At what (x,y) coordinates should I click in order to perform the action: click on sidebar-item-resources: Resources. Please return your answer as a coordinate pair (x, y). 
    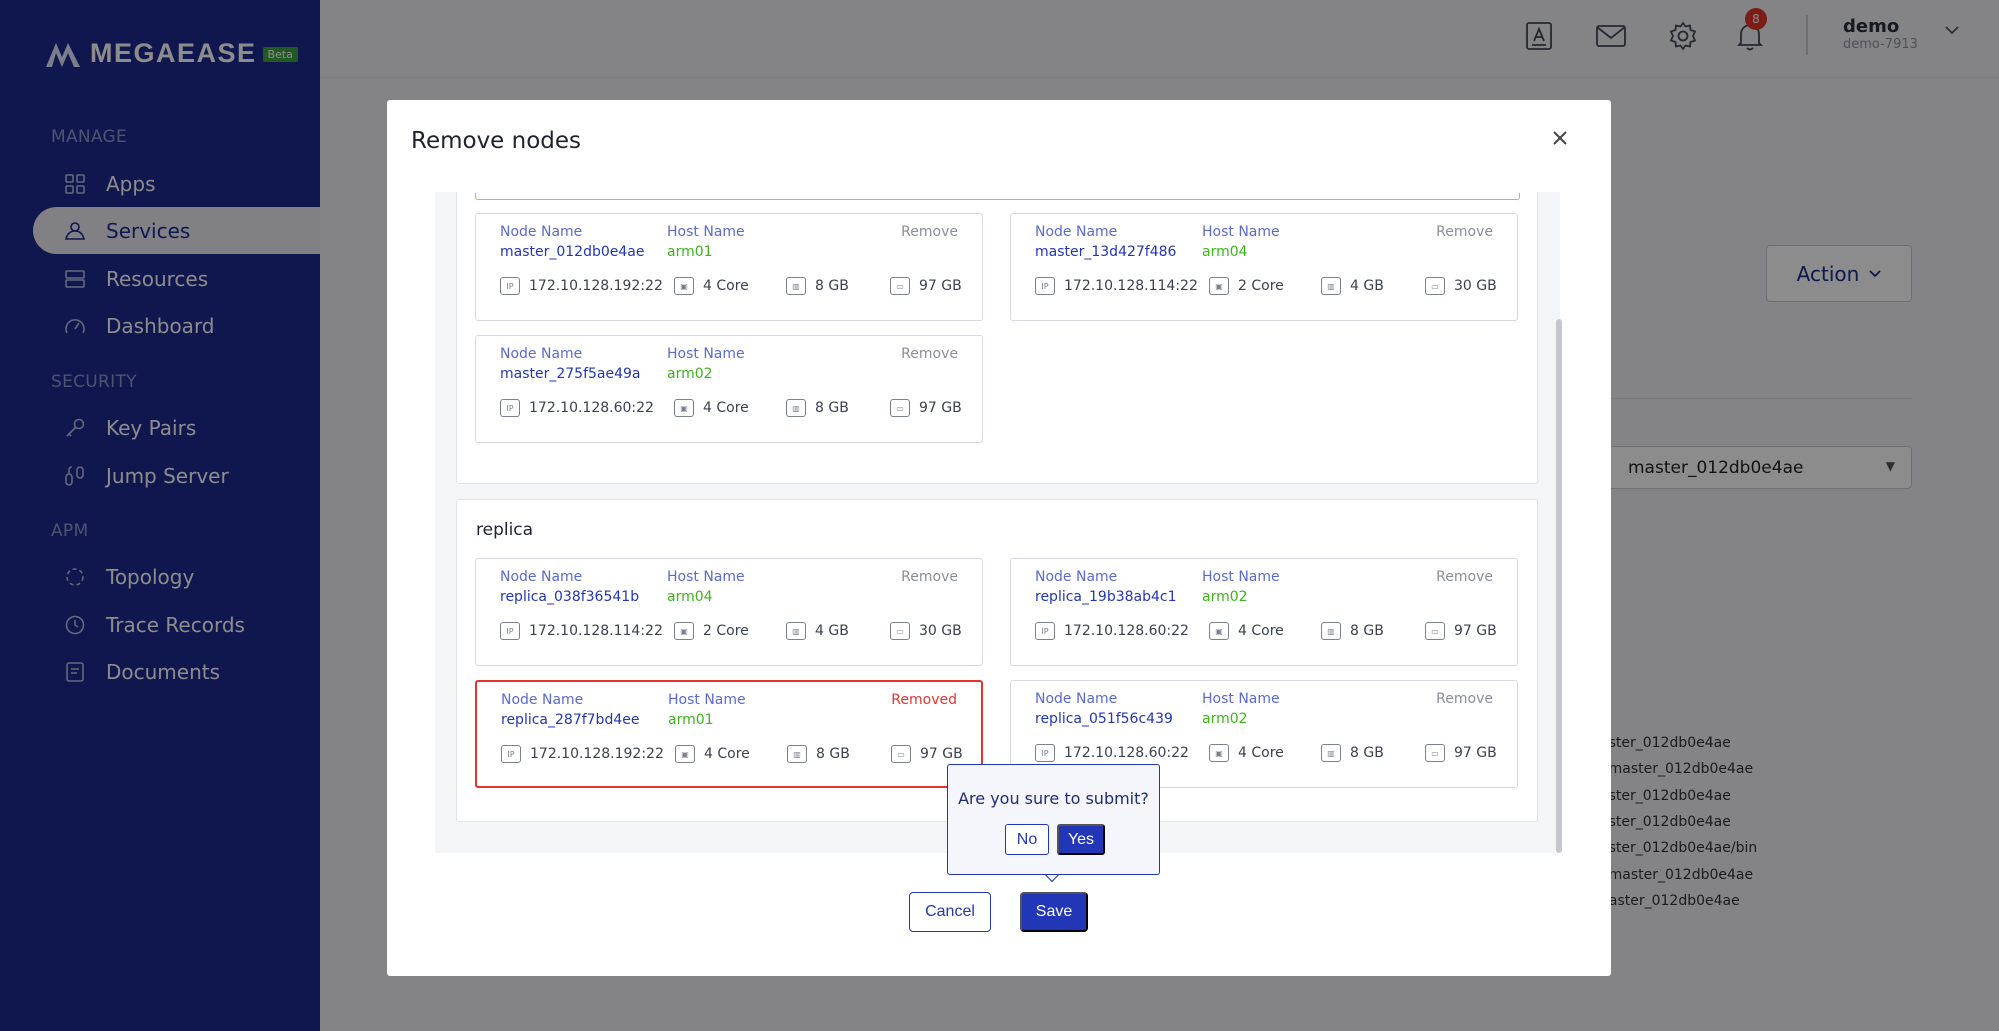
    Looking at the image, I should click on (176, 278).